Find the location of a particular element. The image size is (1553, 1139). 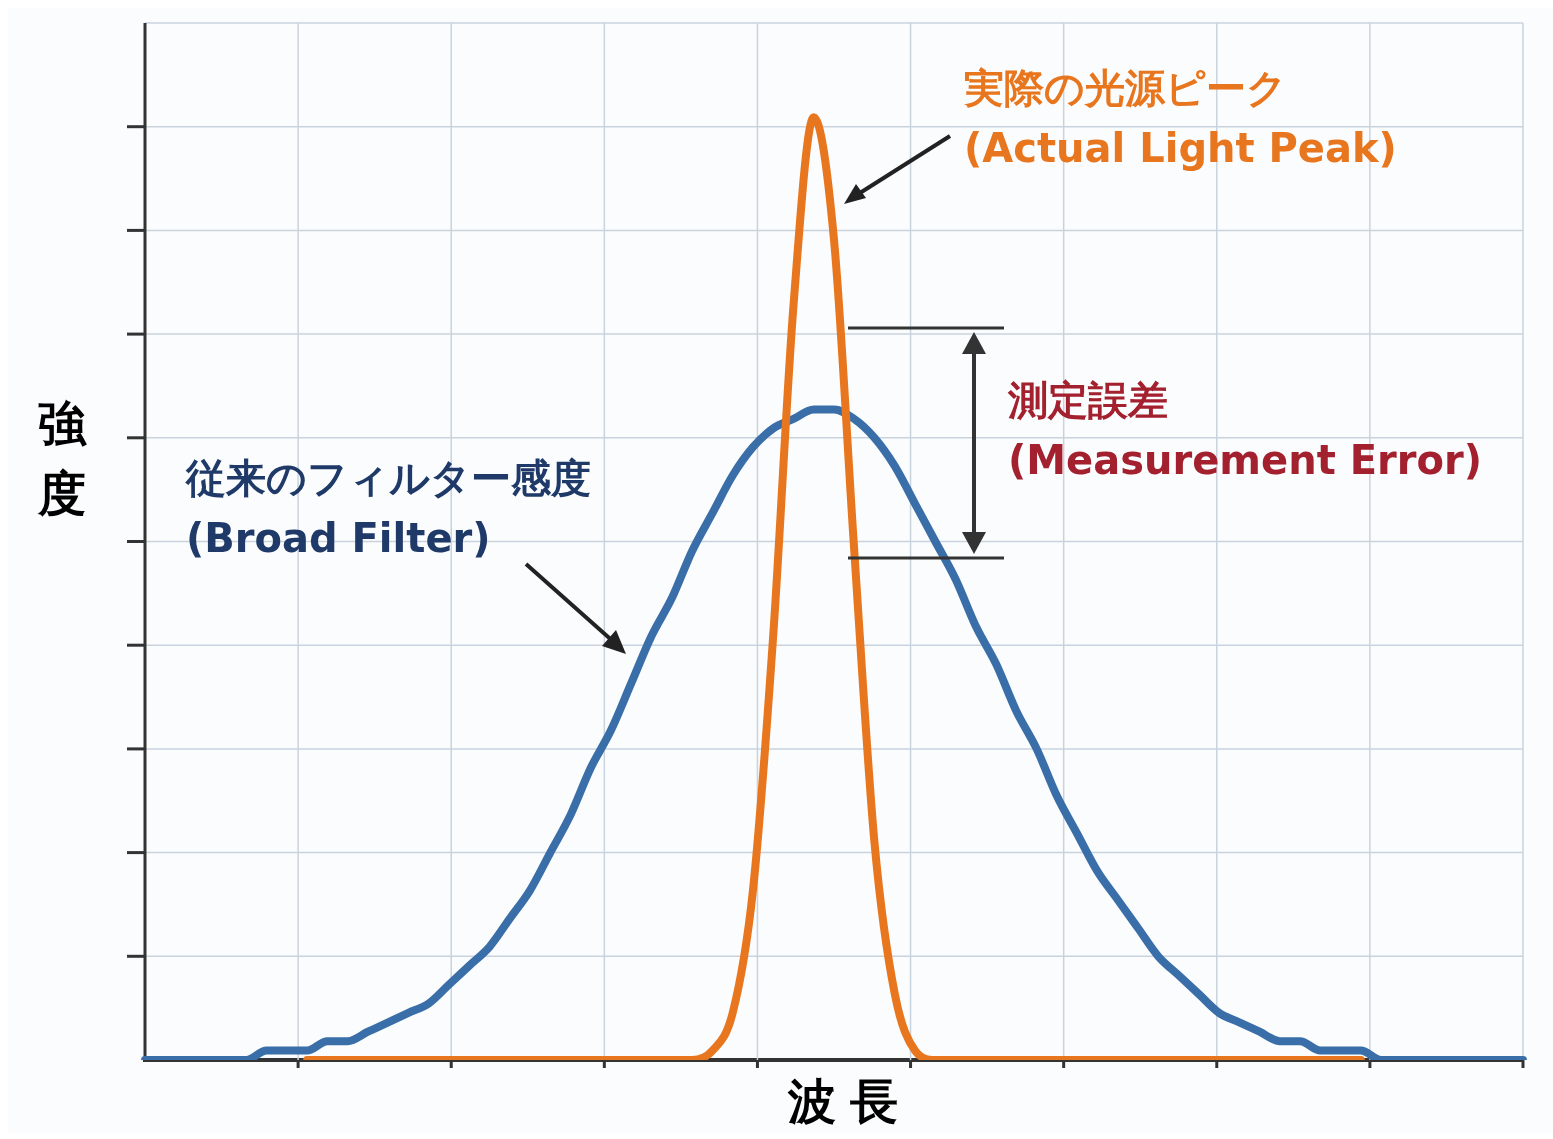

y-axis-title: 強度 is located at coordinates (63, 458).